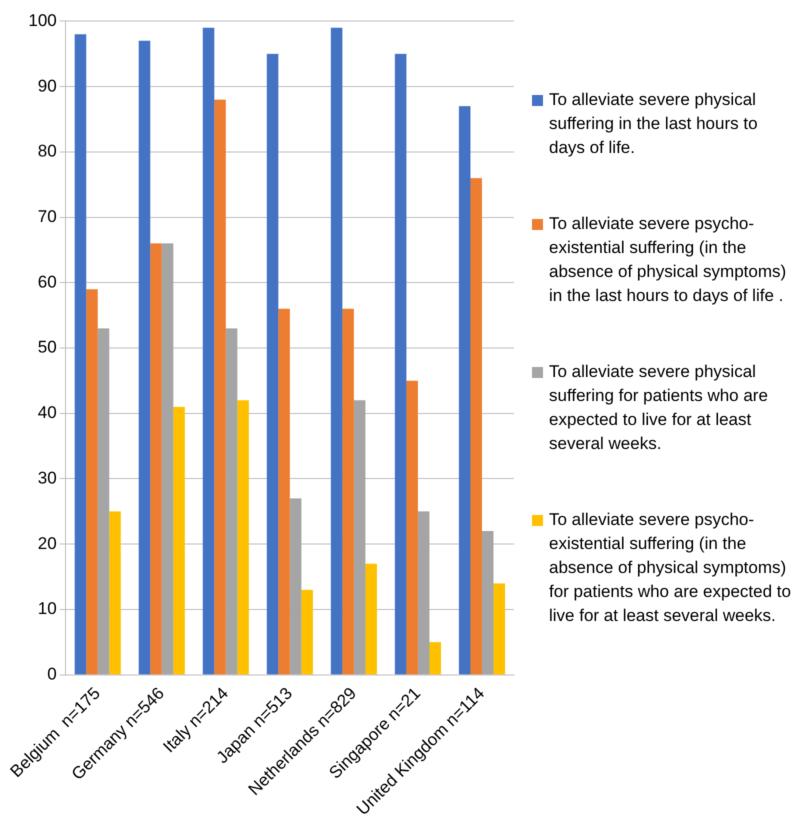 The image size is (806, 835). What do you see at coordinates (47, 347) in the screenshot?
I see `y-tick-label: 50` at bounding box center [47, 347].